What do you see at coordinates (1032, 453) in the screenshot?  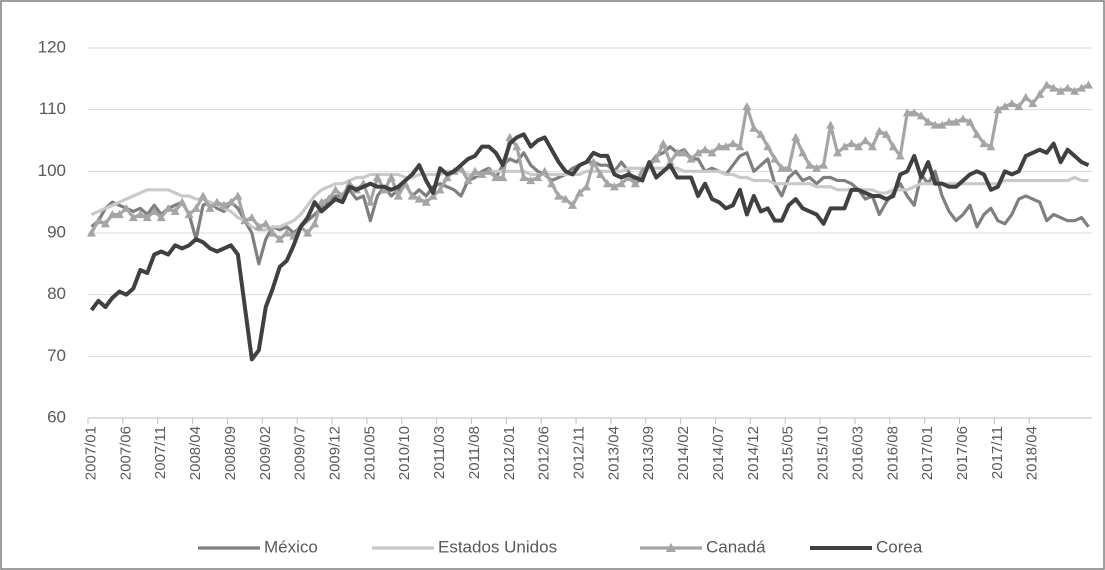 I see `x-tick-label: 2018/04` at bounding box center [1032, 453].